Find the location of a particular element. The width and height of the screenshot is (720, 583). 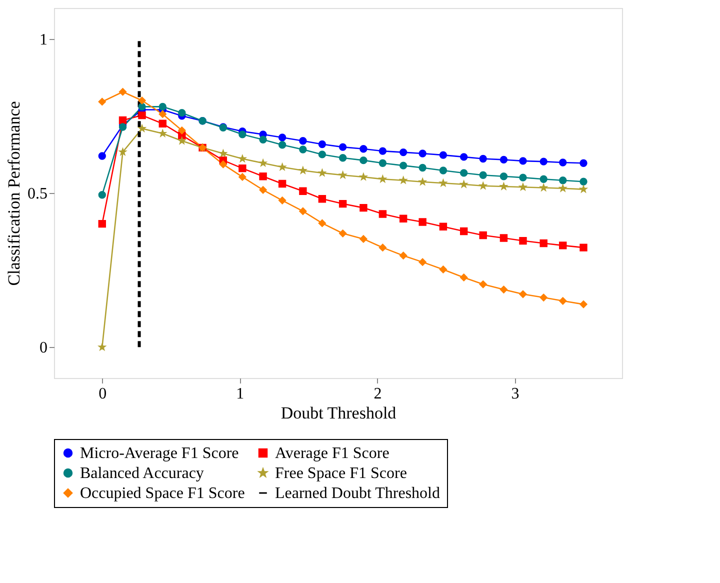

y-tick-label: 1 is located at coordinates (44, 39).